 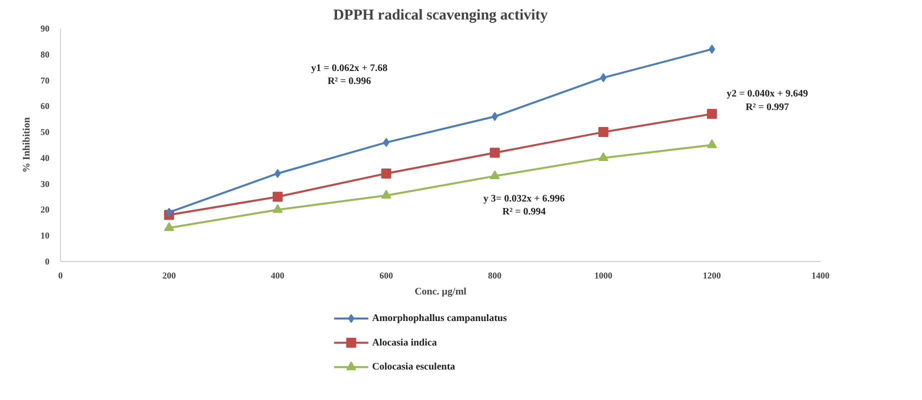 What do you see at coordinates (45, 235) in the screenshot?
I see `y-tick-label: 10` at bounding box center [45, 235].